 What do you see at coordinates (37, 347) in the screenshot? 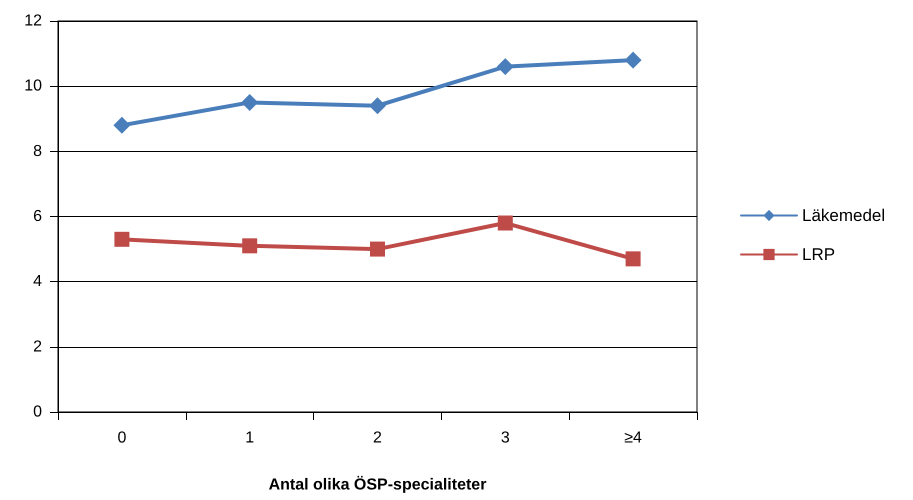
I see `y-tick-label: 2` at bounding box center [37, 347].